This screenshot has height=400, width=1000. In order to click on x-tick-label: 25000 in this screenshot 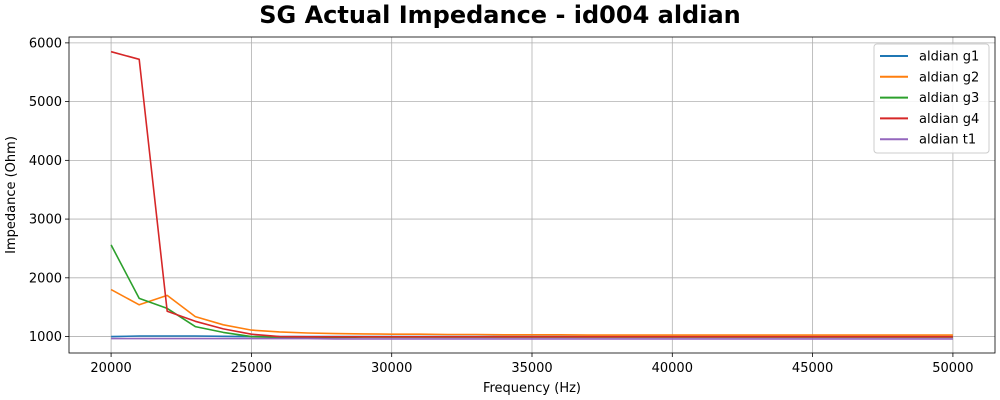, I will do `click(251, 368)`.